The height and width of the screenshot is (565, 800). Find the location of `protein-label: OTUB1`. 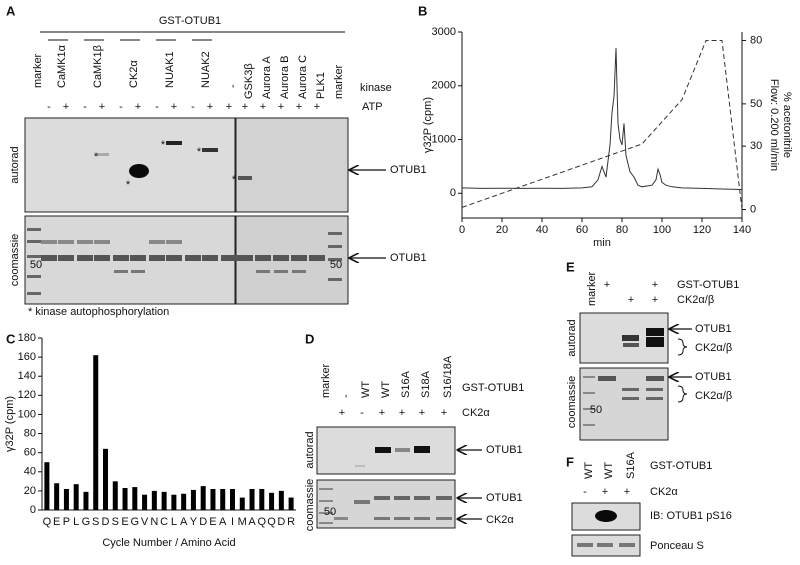

protein-label: OTUB1 is located at coordinates (504, 450).